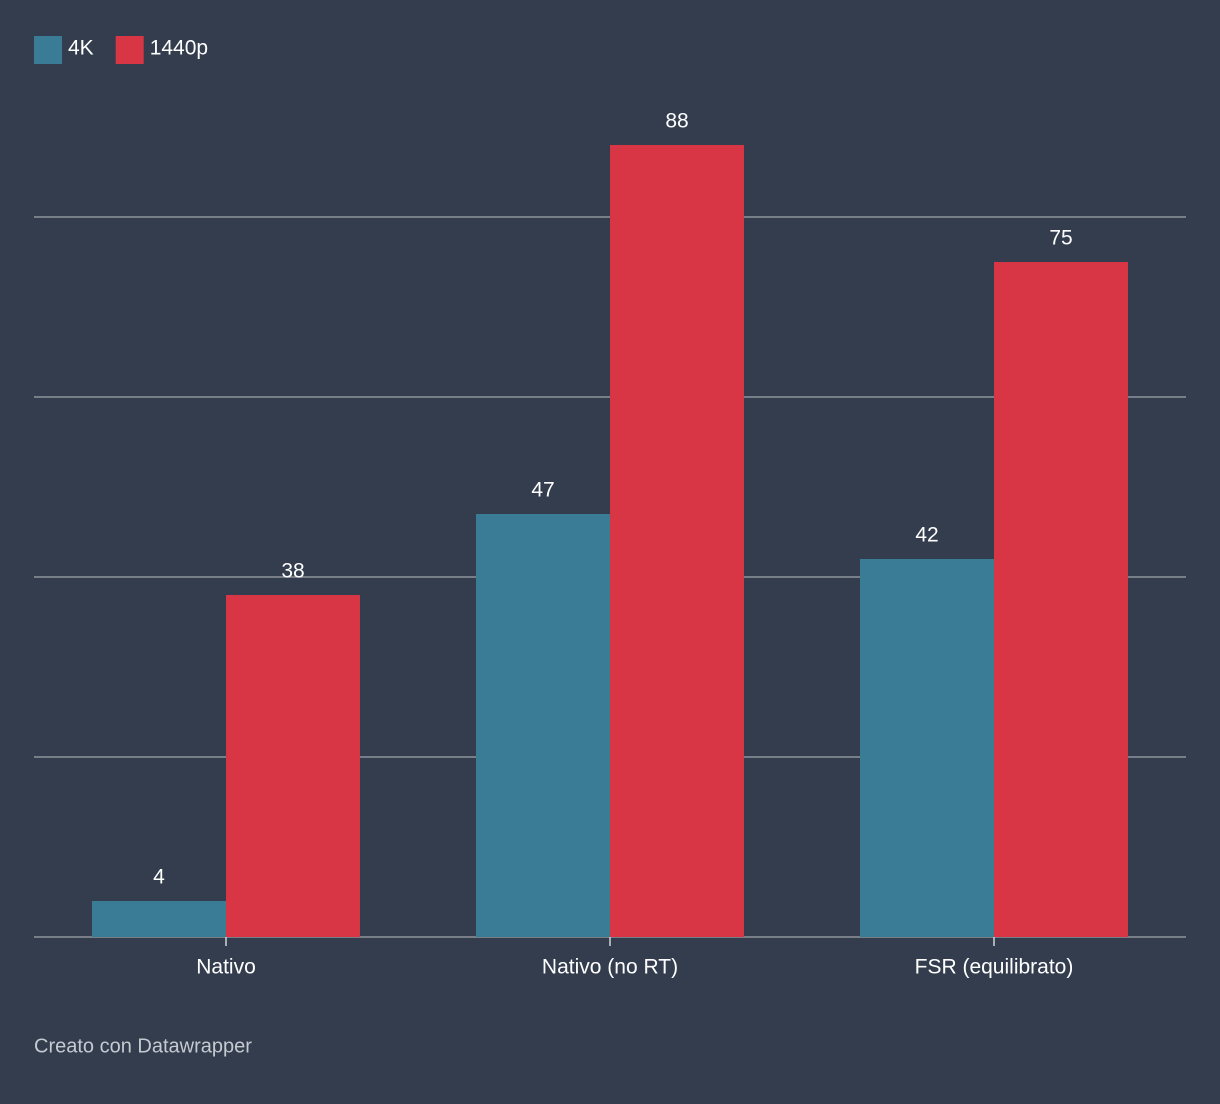  Describe the element at coordinates (81, 48) in the screenshot. I see `legend-label: 4K` at that location.